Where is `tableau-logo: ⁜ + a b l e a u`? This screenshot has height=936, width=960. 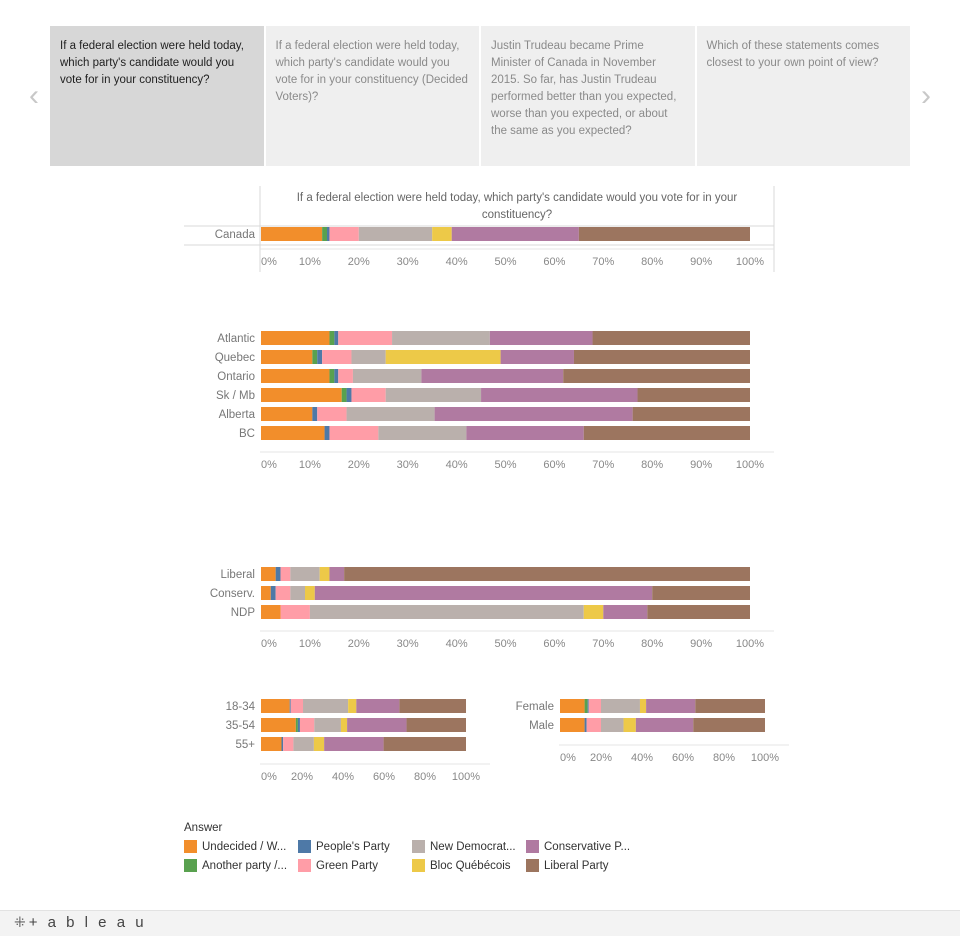 tableau-logo: ⁜ + a b l e a u is located at coordinates (80, 922).